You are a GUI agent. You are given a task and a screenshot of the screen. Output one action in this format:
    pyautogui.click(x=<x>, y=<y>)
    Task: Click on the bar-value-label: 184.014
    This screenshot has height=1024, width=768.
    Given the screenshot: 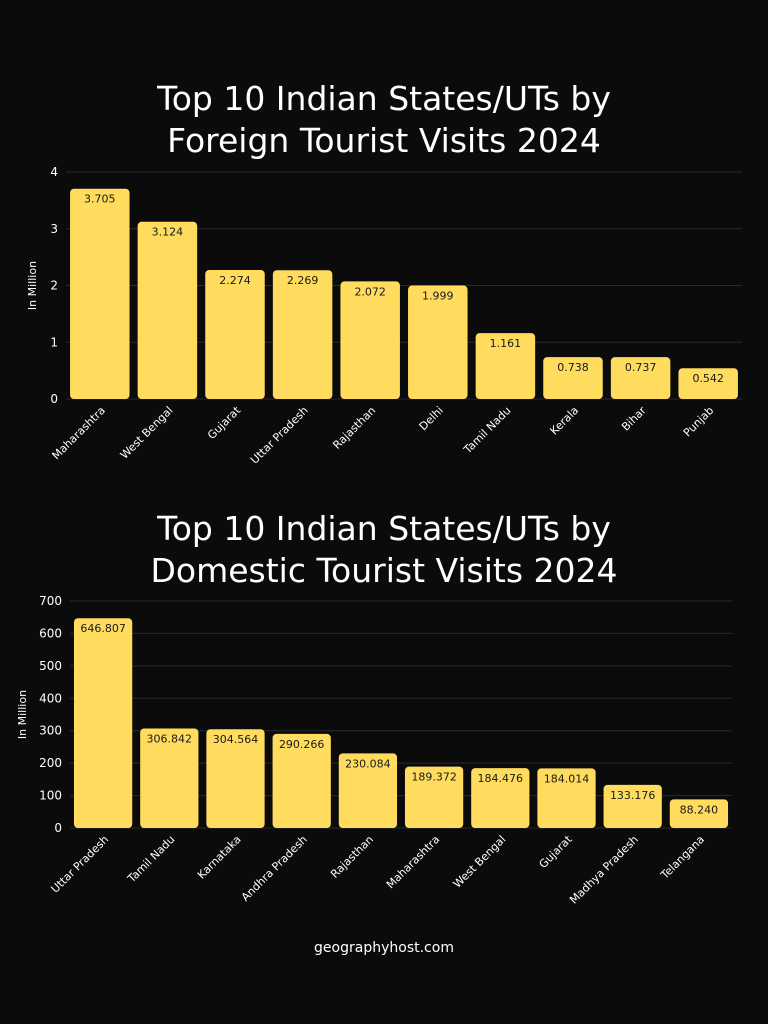 What is the action you would take?
    pyautogui.click(x=567, y=778)
    